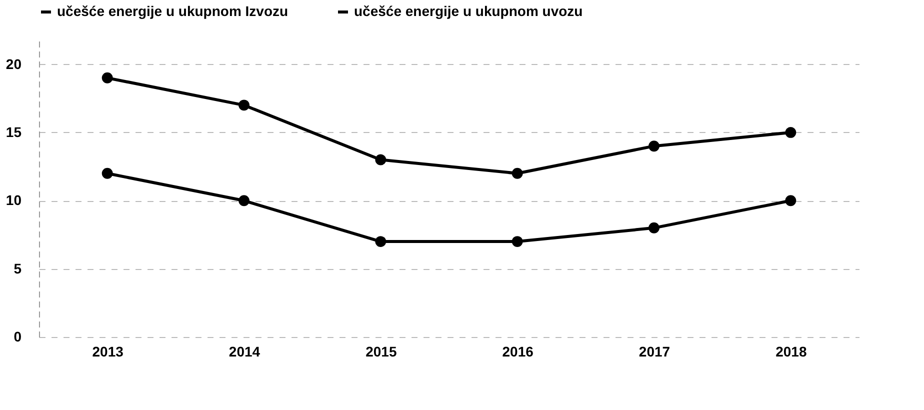 Image resolution: width=924 pixels, height=410 pixels. Describe the element at coordinates (108, 352) in the screenshot. I see `x-tick-label: 2013` at that location.